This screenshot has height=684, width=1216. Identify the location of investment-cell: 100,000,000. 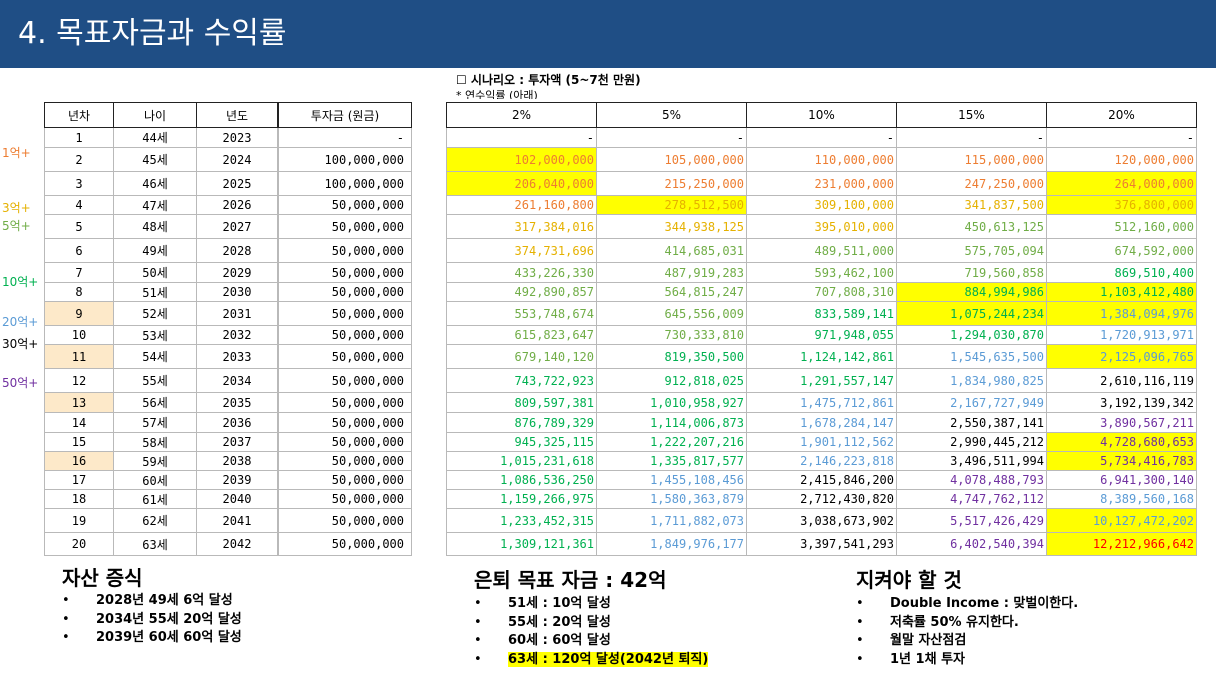
(345, 159).